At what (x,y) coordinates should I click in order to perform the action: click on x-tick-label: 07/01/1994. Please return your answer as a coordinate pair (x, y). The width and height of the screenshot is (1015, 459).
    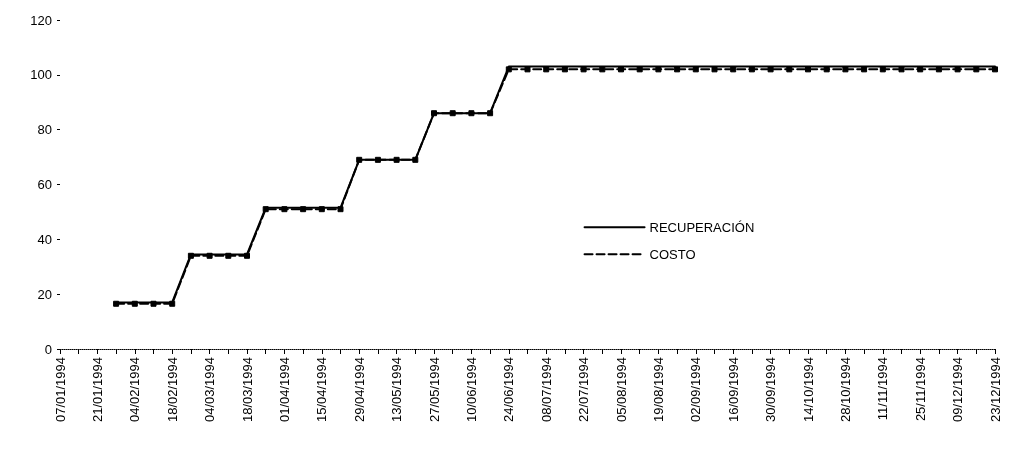
    Looking at the image, I should click on (60, 390).